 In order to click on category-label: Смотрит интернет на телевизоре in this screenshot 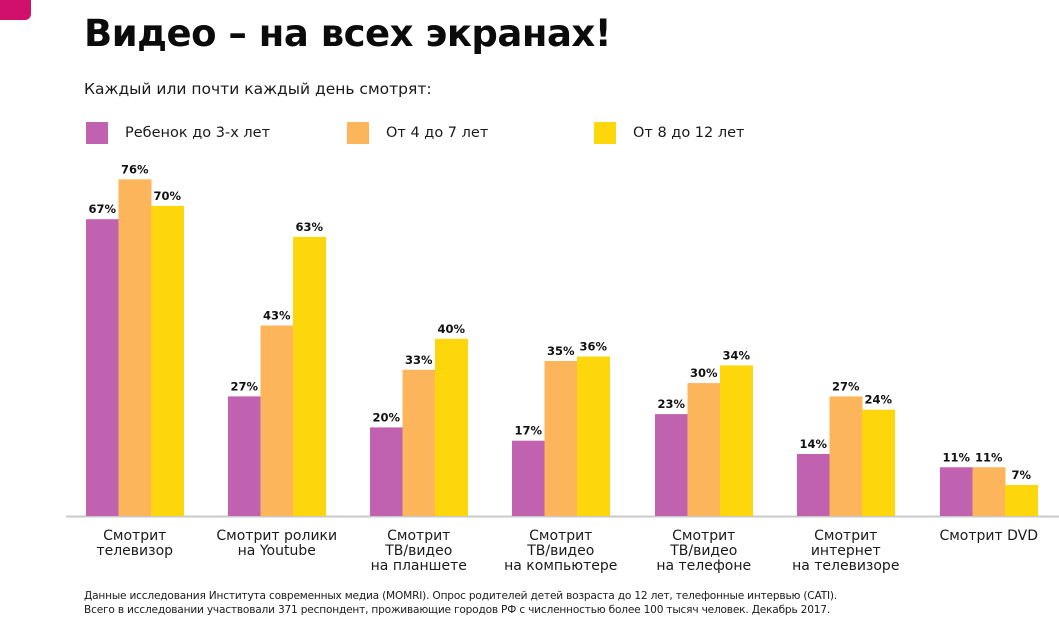, I will do `click(845, 551)`.